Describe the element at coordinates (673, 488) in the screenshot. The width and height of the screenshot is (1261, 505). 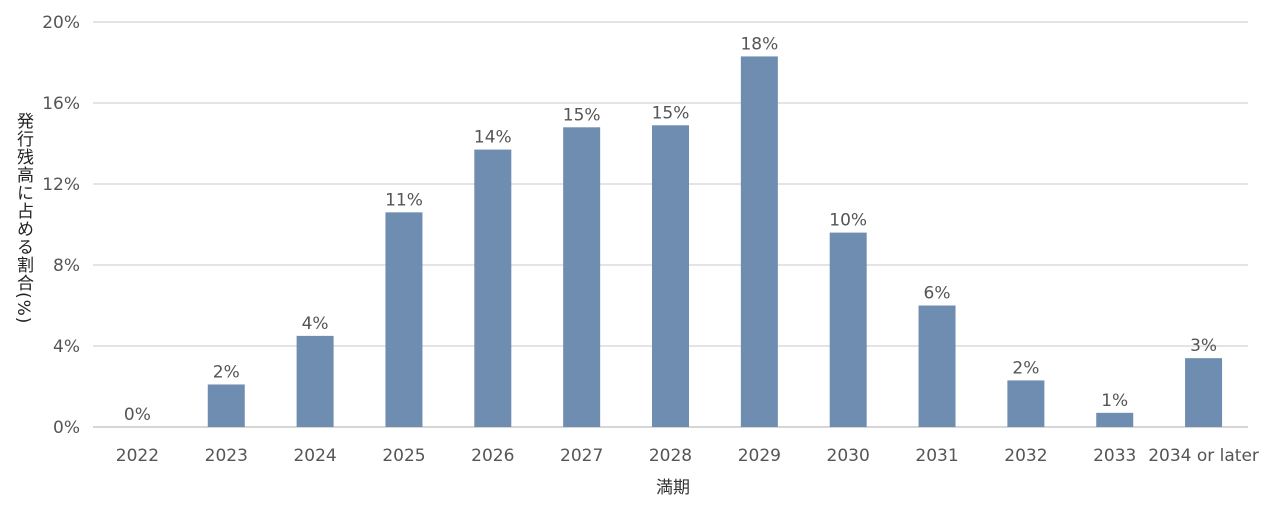
I see `x-axis-title: 満期` at that location.